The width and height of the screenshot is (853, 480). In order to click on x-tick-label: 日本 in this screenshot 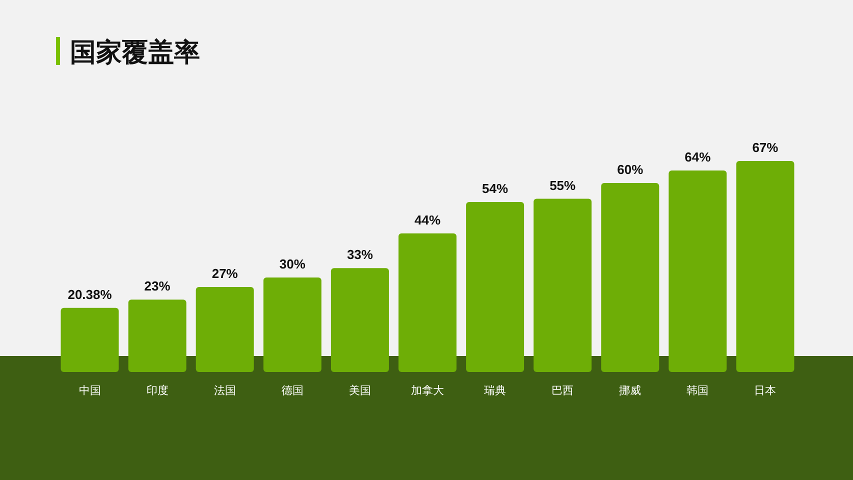, I will do `click(765, 390)`.